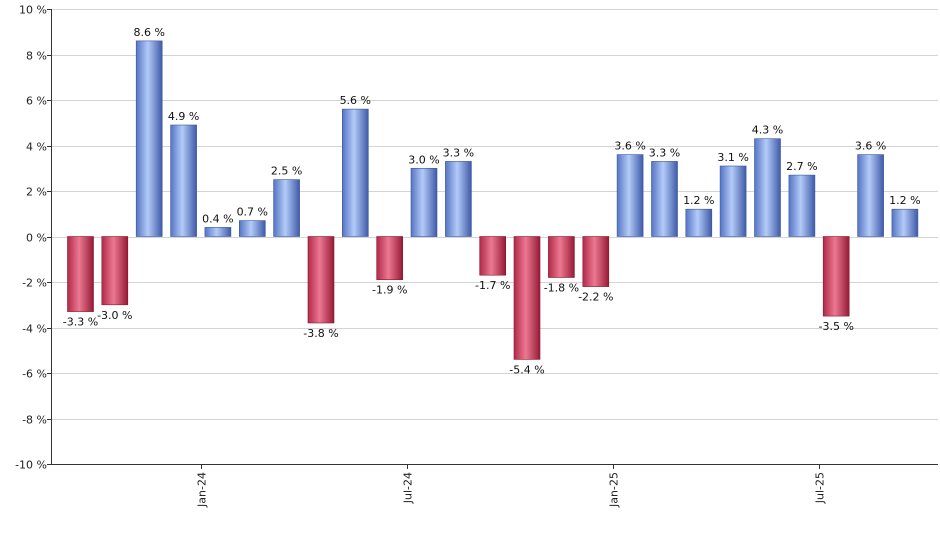  Describe the element at coordinates (389, 290) in the screenshot. I see `bar-value-label: -1.9 %` at that location.